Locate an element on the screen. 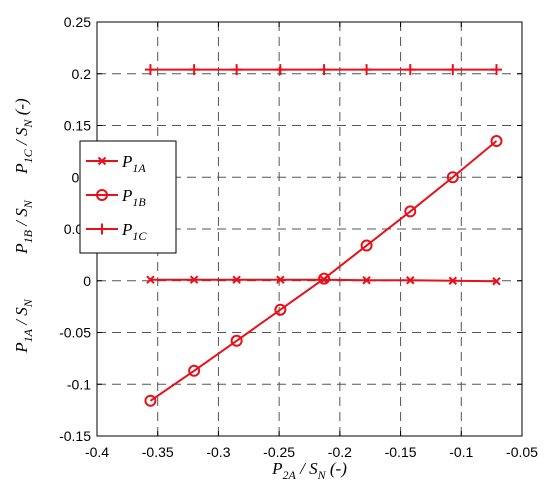 Image resolution: width=550 pixels, height=498 pixels. y-axis-label: P1A / SN P1B / SN P1C / SN (-) is located at coordinates (23, 226).